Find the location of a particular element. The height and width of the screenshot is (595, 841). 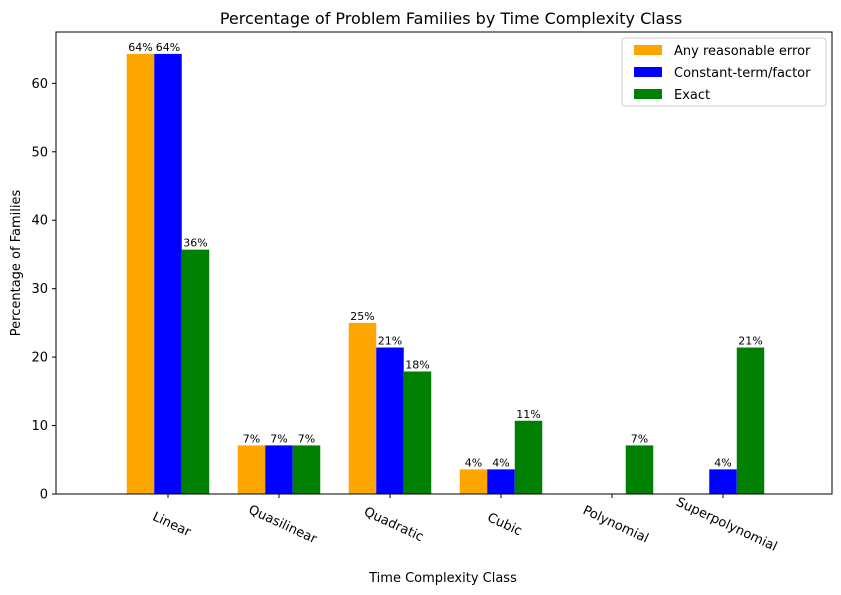

bar-value-label: 18% is located at coordinates (417, 364).